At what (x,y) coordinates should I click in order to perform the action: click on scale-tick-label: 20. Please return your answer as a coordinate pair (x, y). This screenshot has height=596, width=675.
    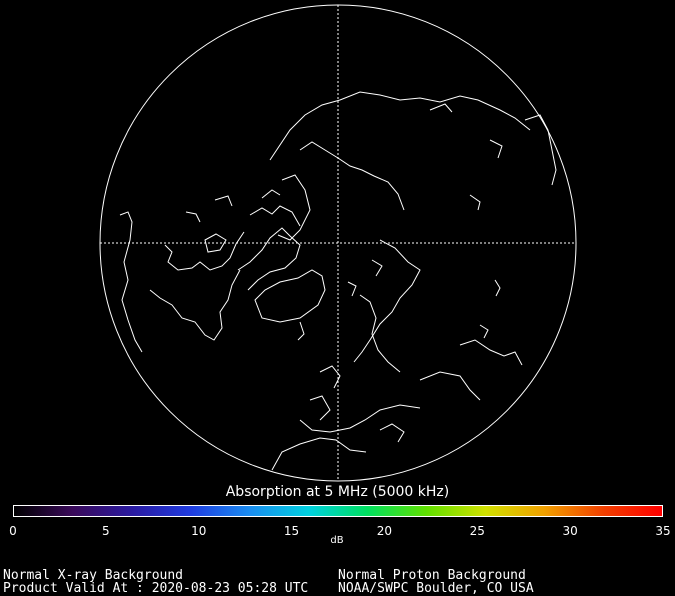
    Looking at the image, I should click on (384, 531).